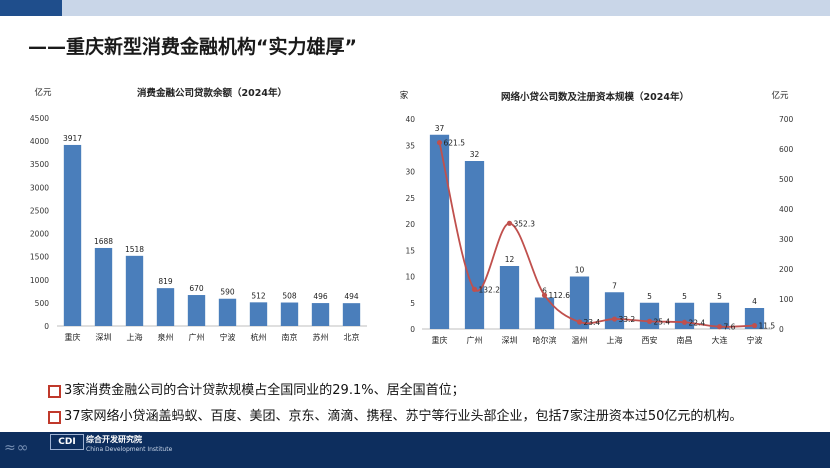  What do you see at coordinates (410, 119) in the screenshot?
I see `y-tick-label: 40` at bounding box center [410, 119].